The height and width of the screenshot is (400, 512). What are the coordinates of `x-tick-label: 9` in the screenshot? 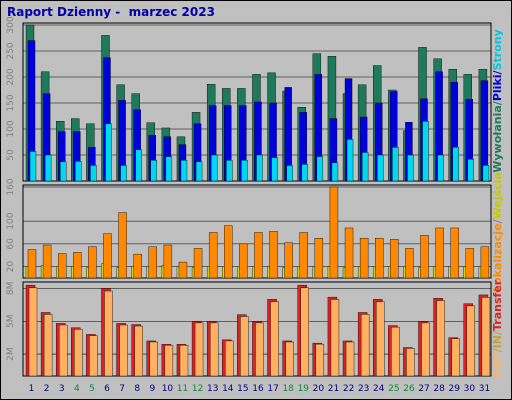 It's located at (152, 389).